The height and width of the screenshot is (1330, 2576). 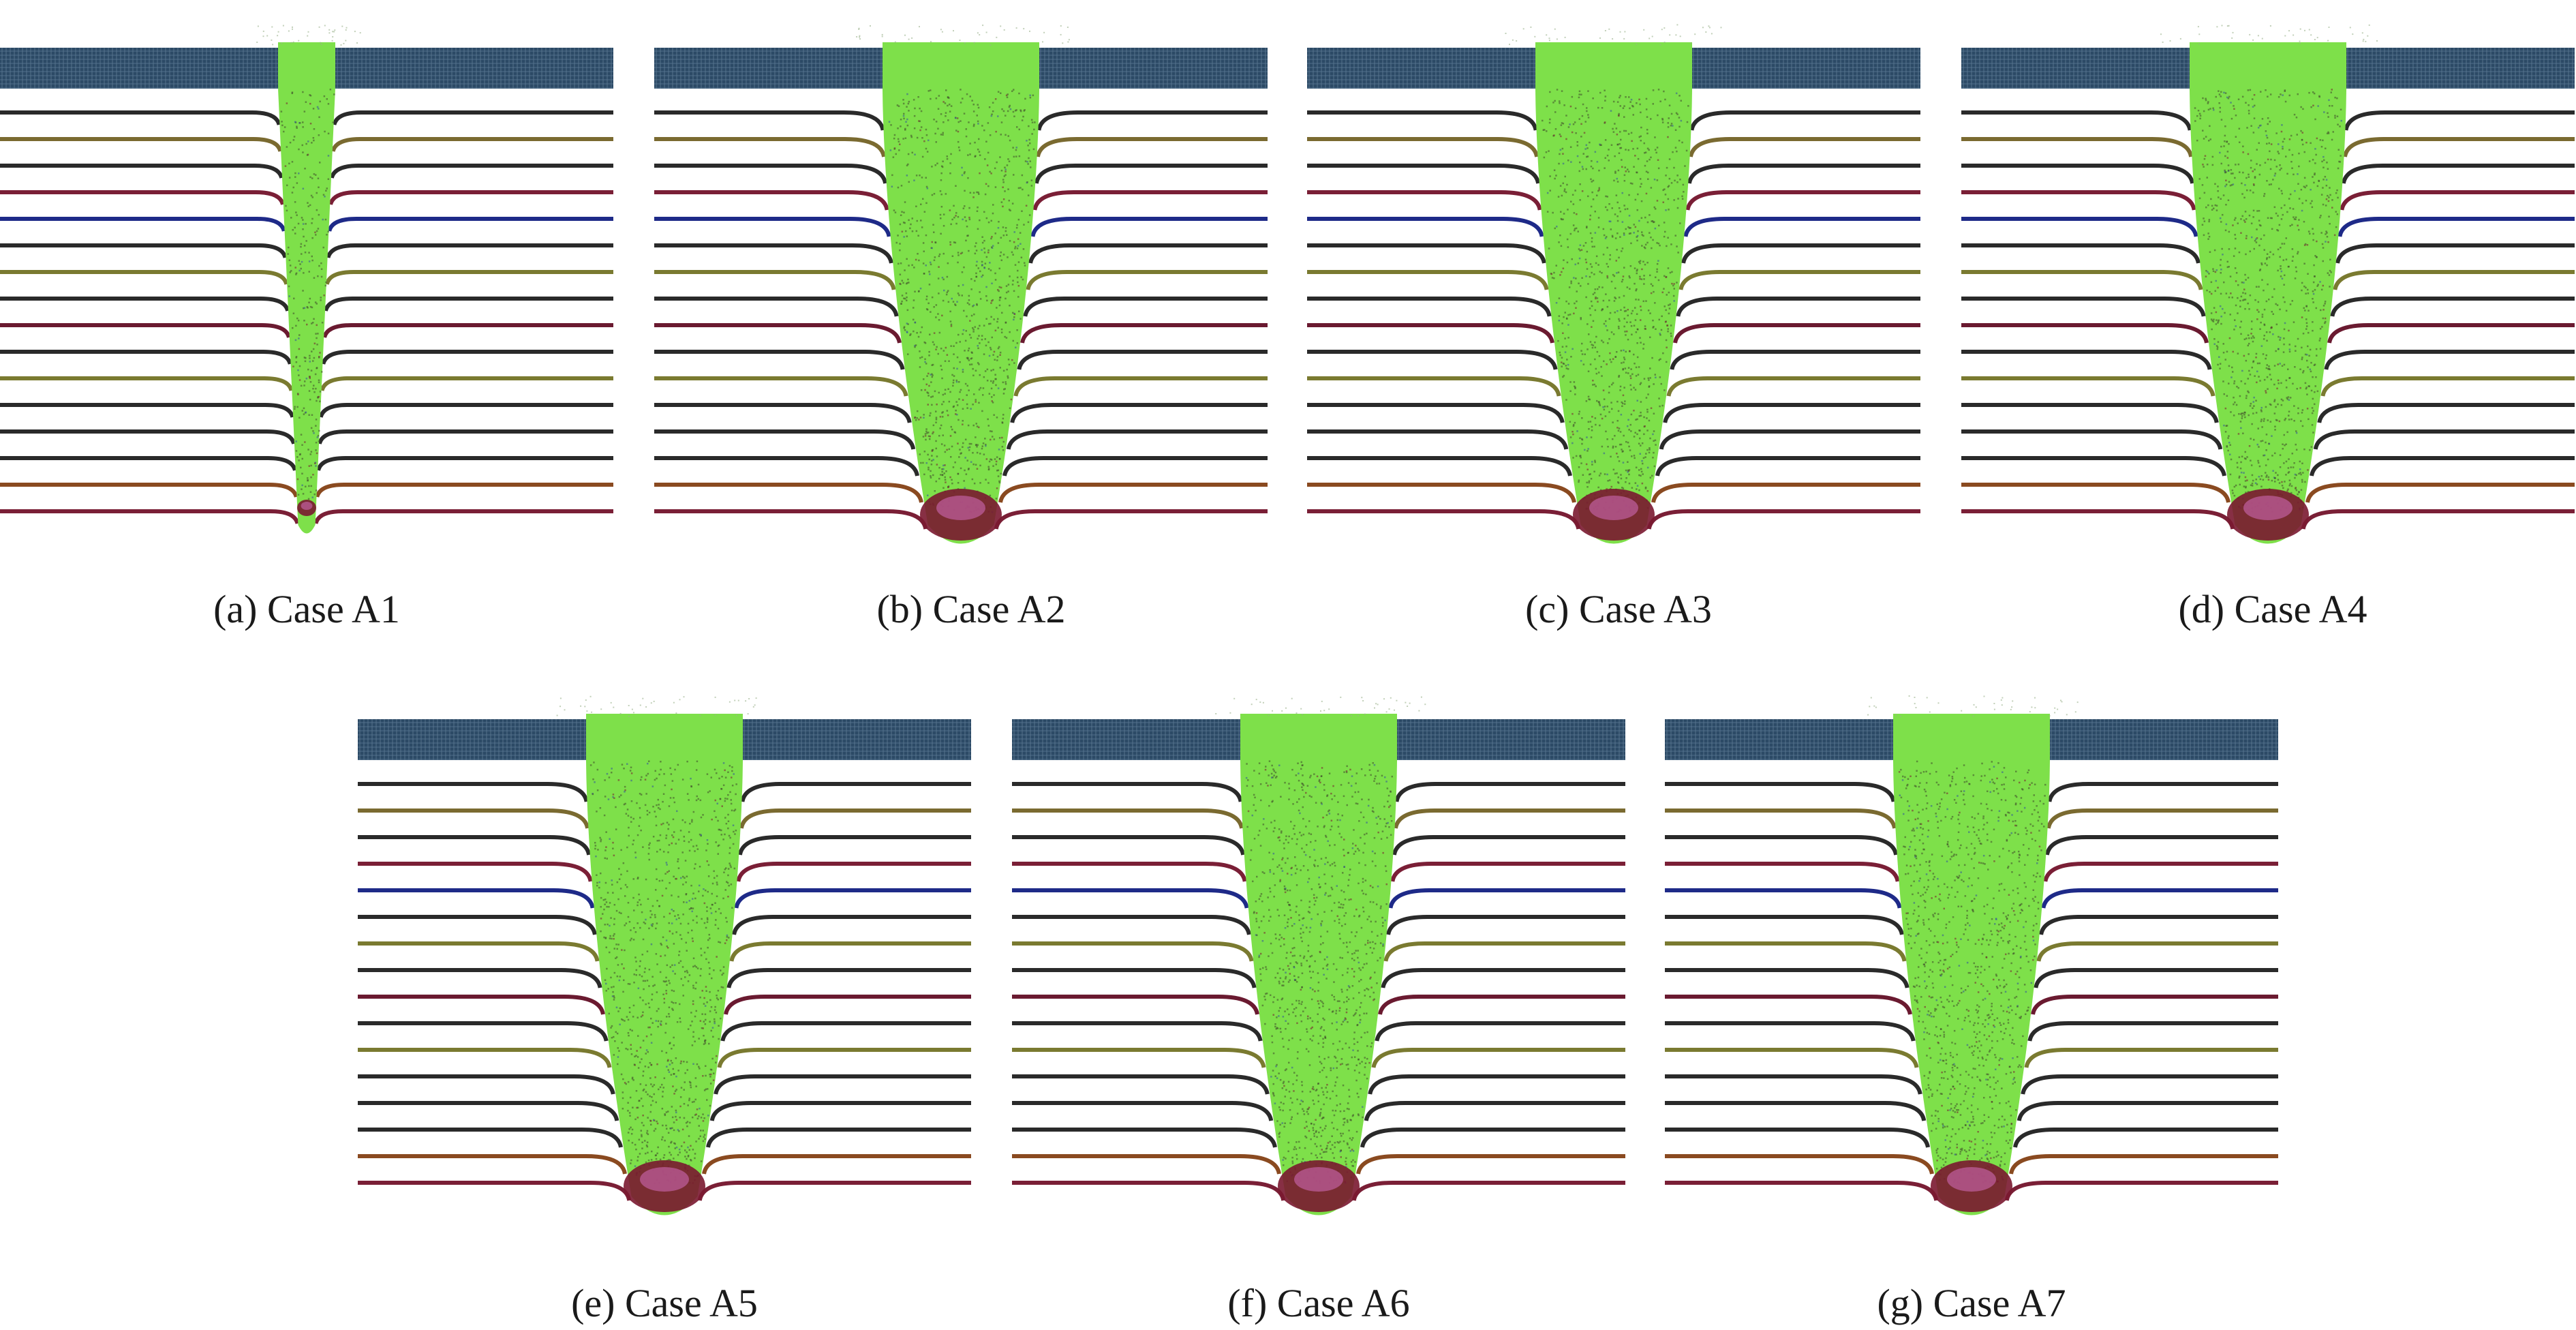 I want to click on panel-c, so click(x=1613, y=289).